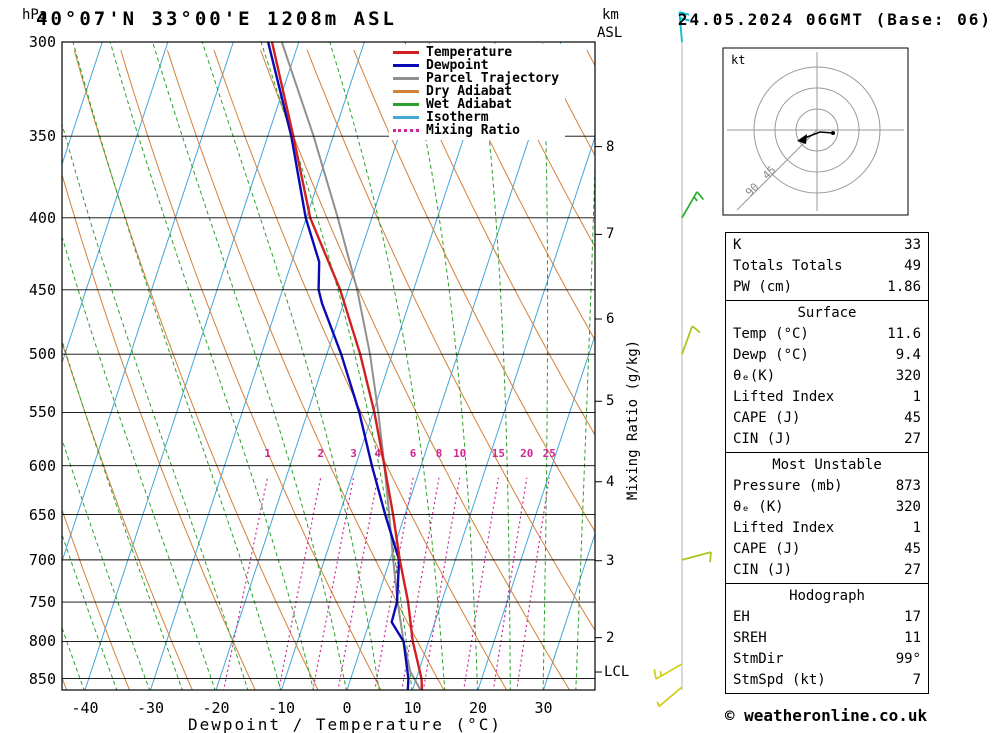 The image size is (1000, 733). What do you see at coordinates (549, 453) in the screenshot?
I see `mixing-ratio-tick-label: 25` at bounding box center [549, 453].